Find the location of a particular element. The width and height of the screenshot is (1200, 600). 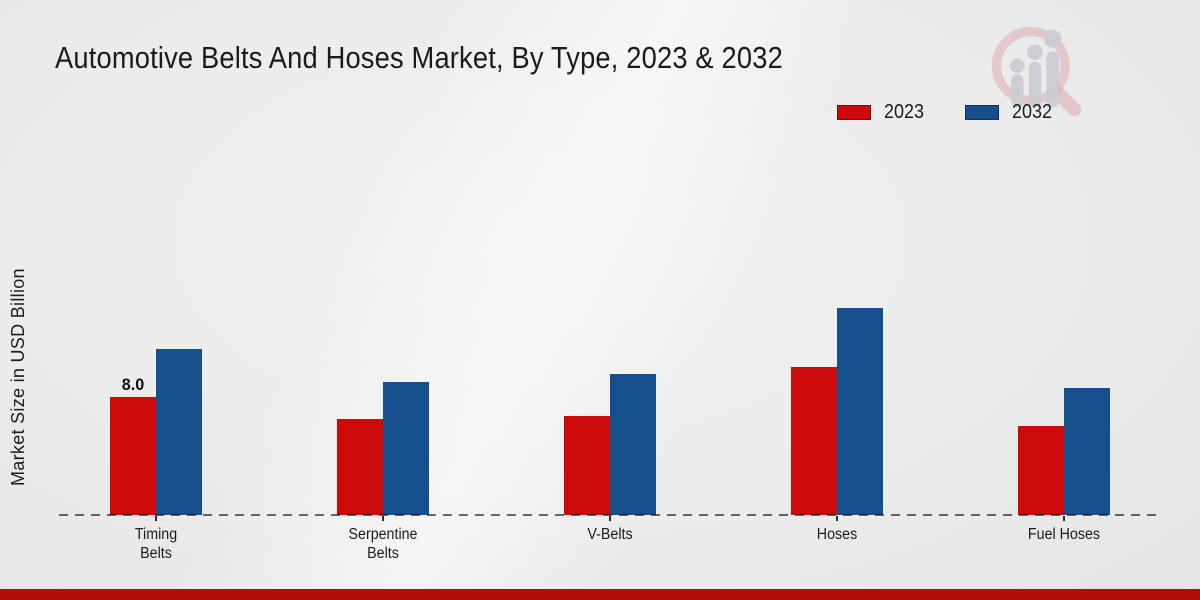

x-tick-label-serpentine-belts: Serpentine Belts is located at coordinates (383, 544).